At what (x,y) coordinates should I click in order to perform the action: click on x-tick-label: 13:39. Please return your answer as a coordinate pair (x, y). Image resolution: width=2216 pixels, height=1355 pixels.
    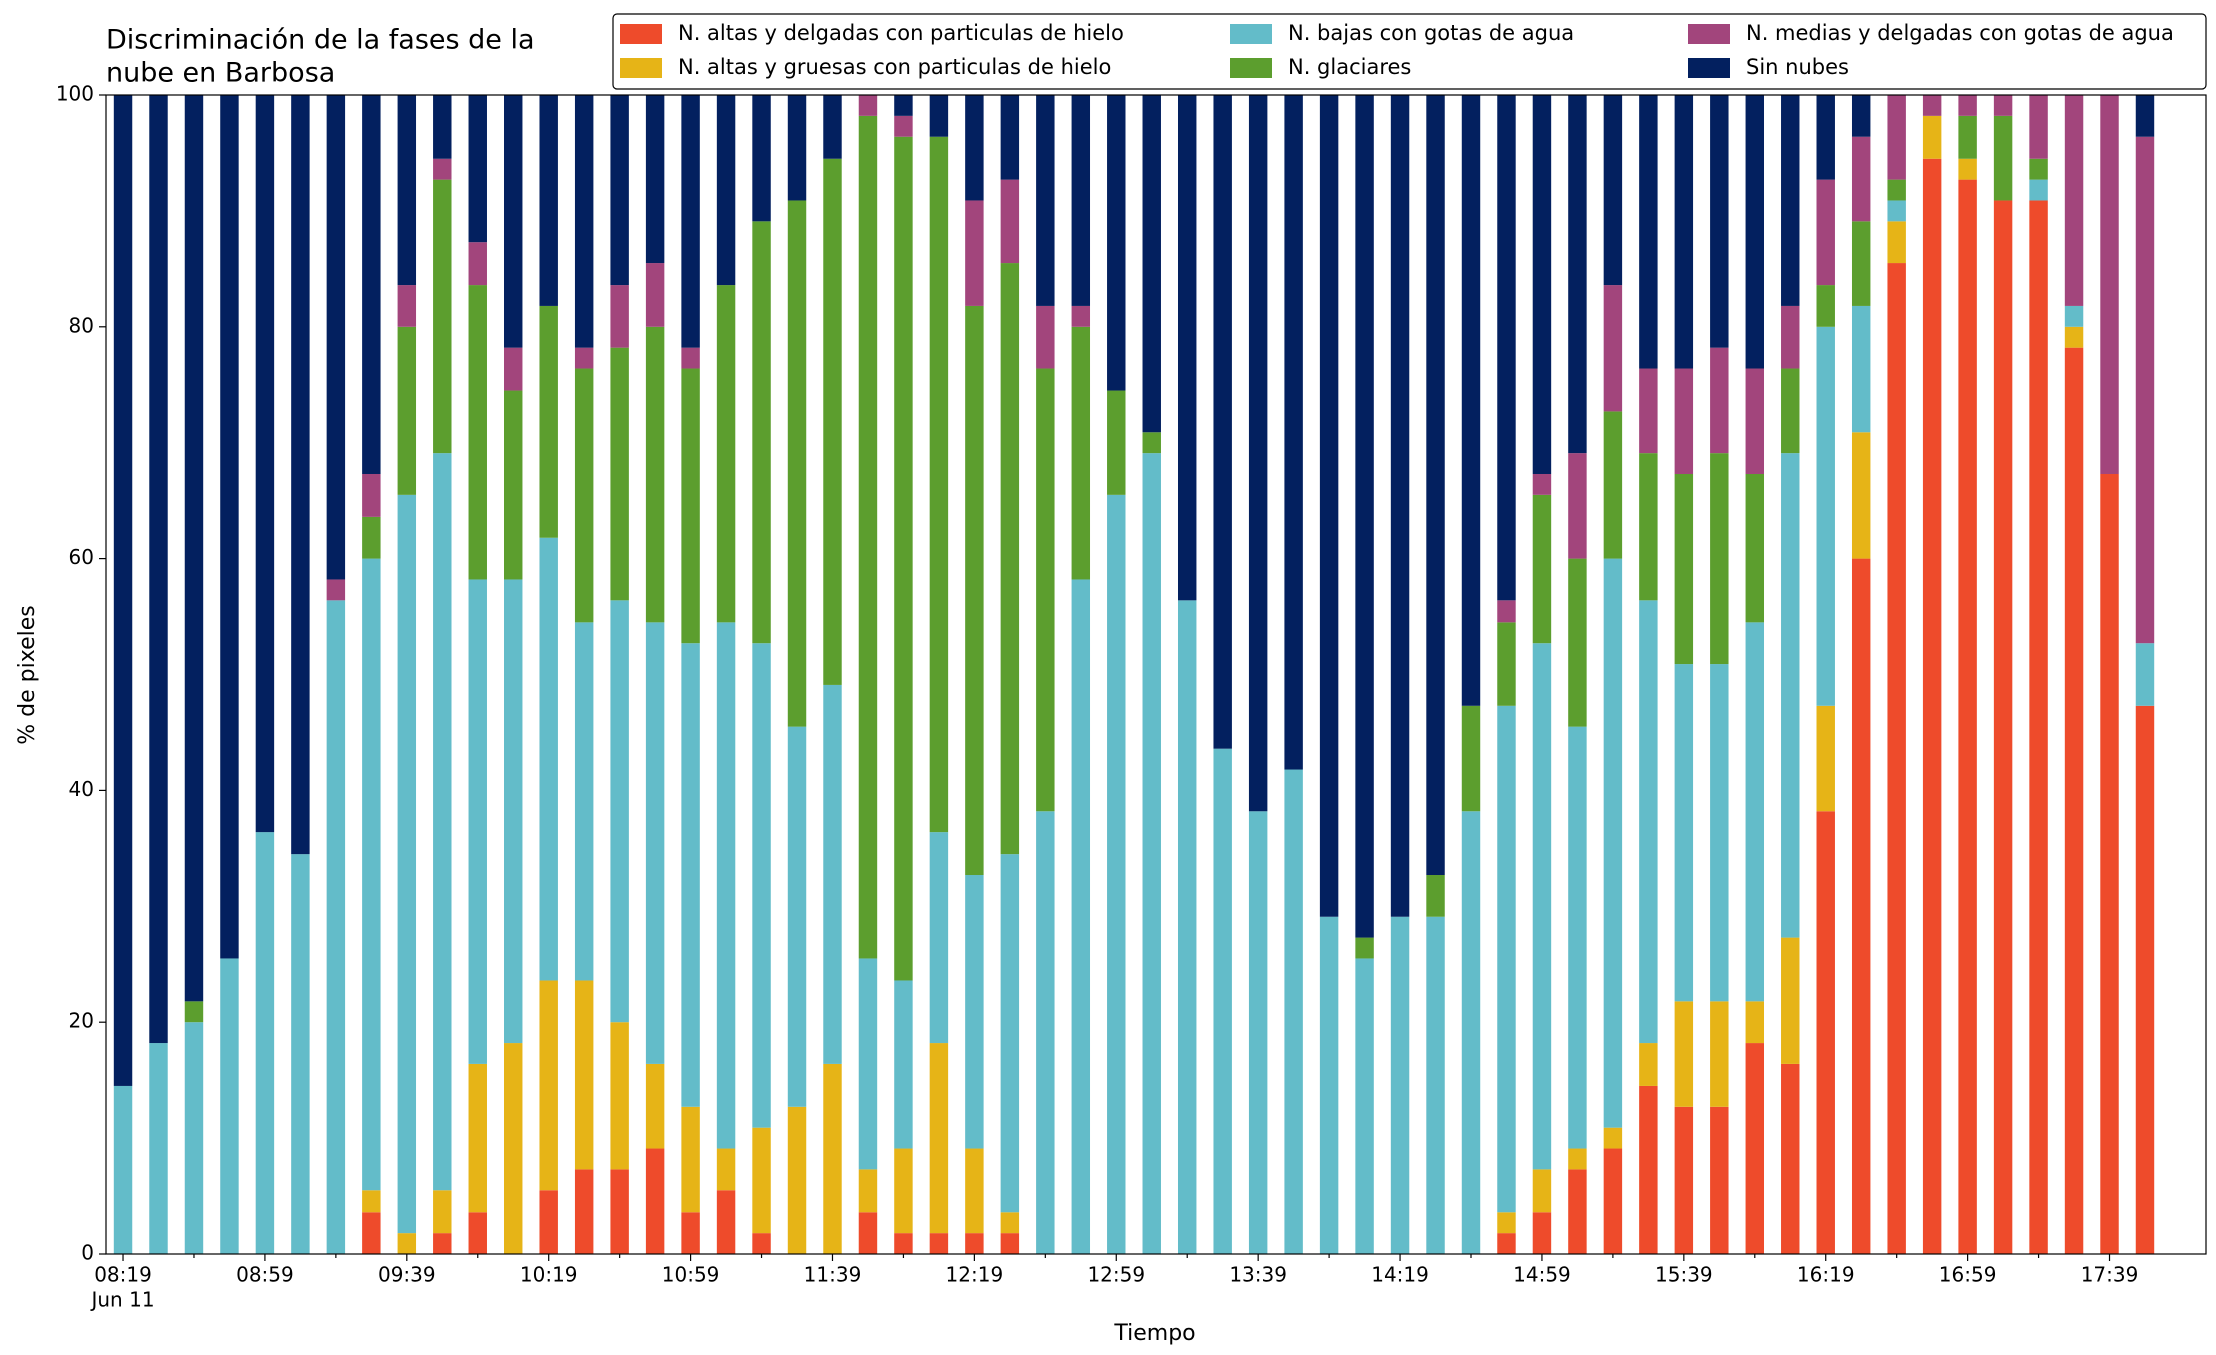
    Looking at the image, I should click on (1258, 1275).